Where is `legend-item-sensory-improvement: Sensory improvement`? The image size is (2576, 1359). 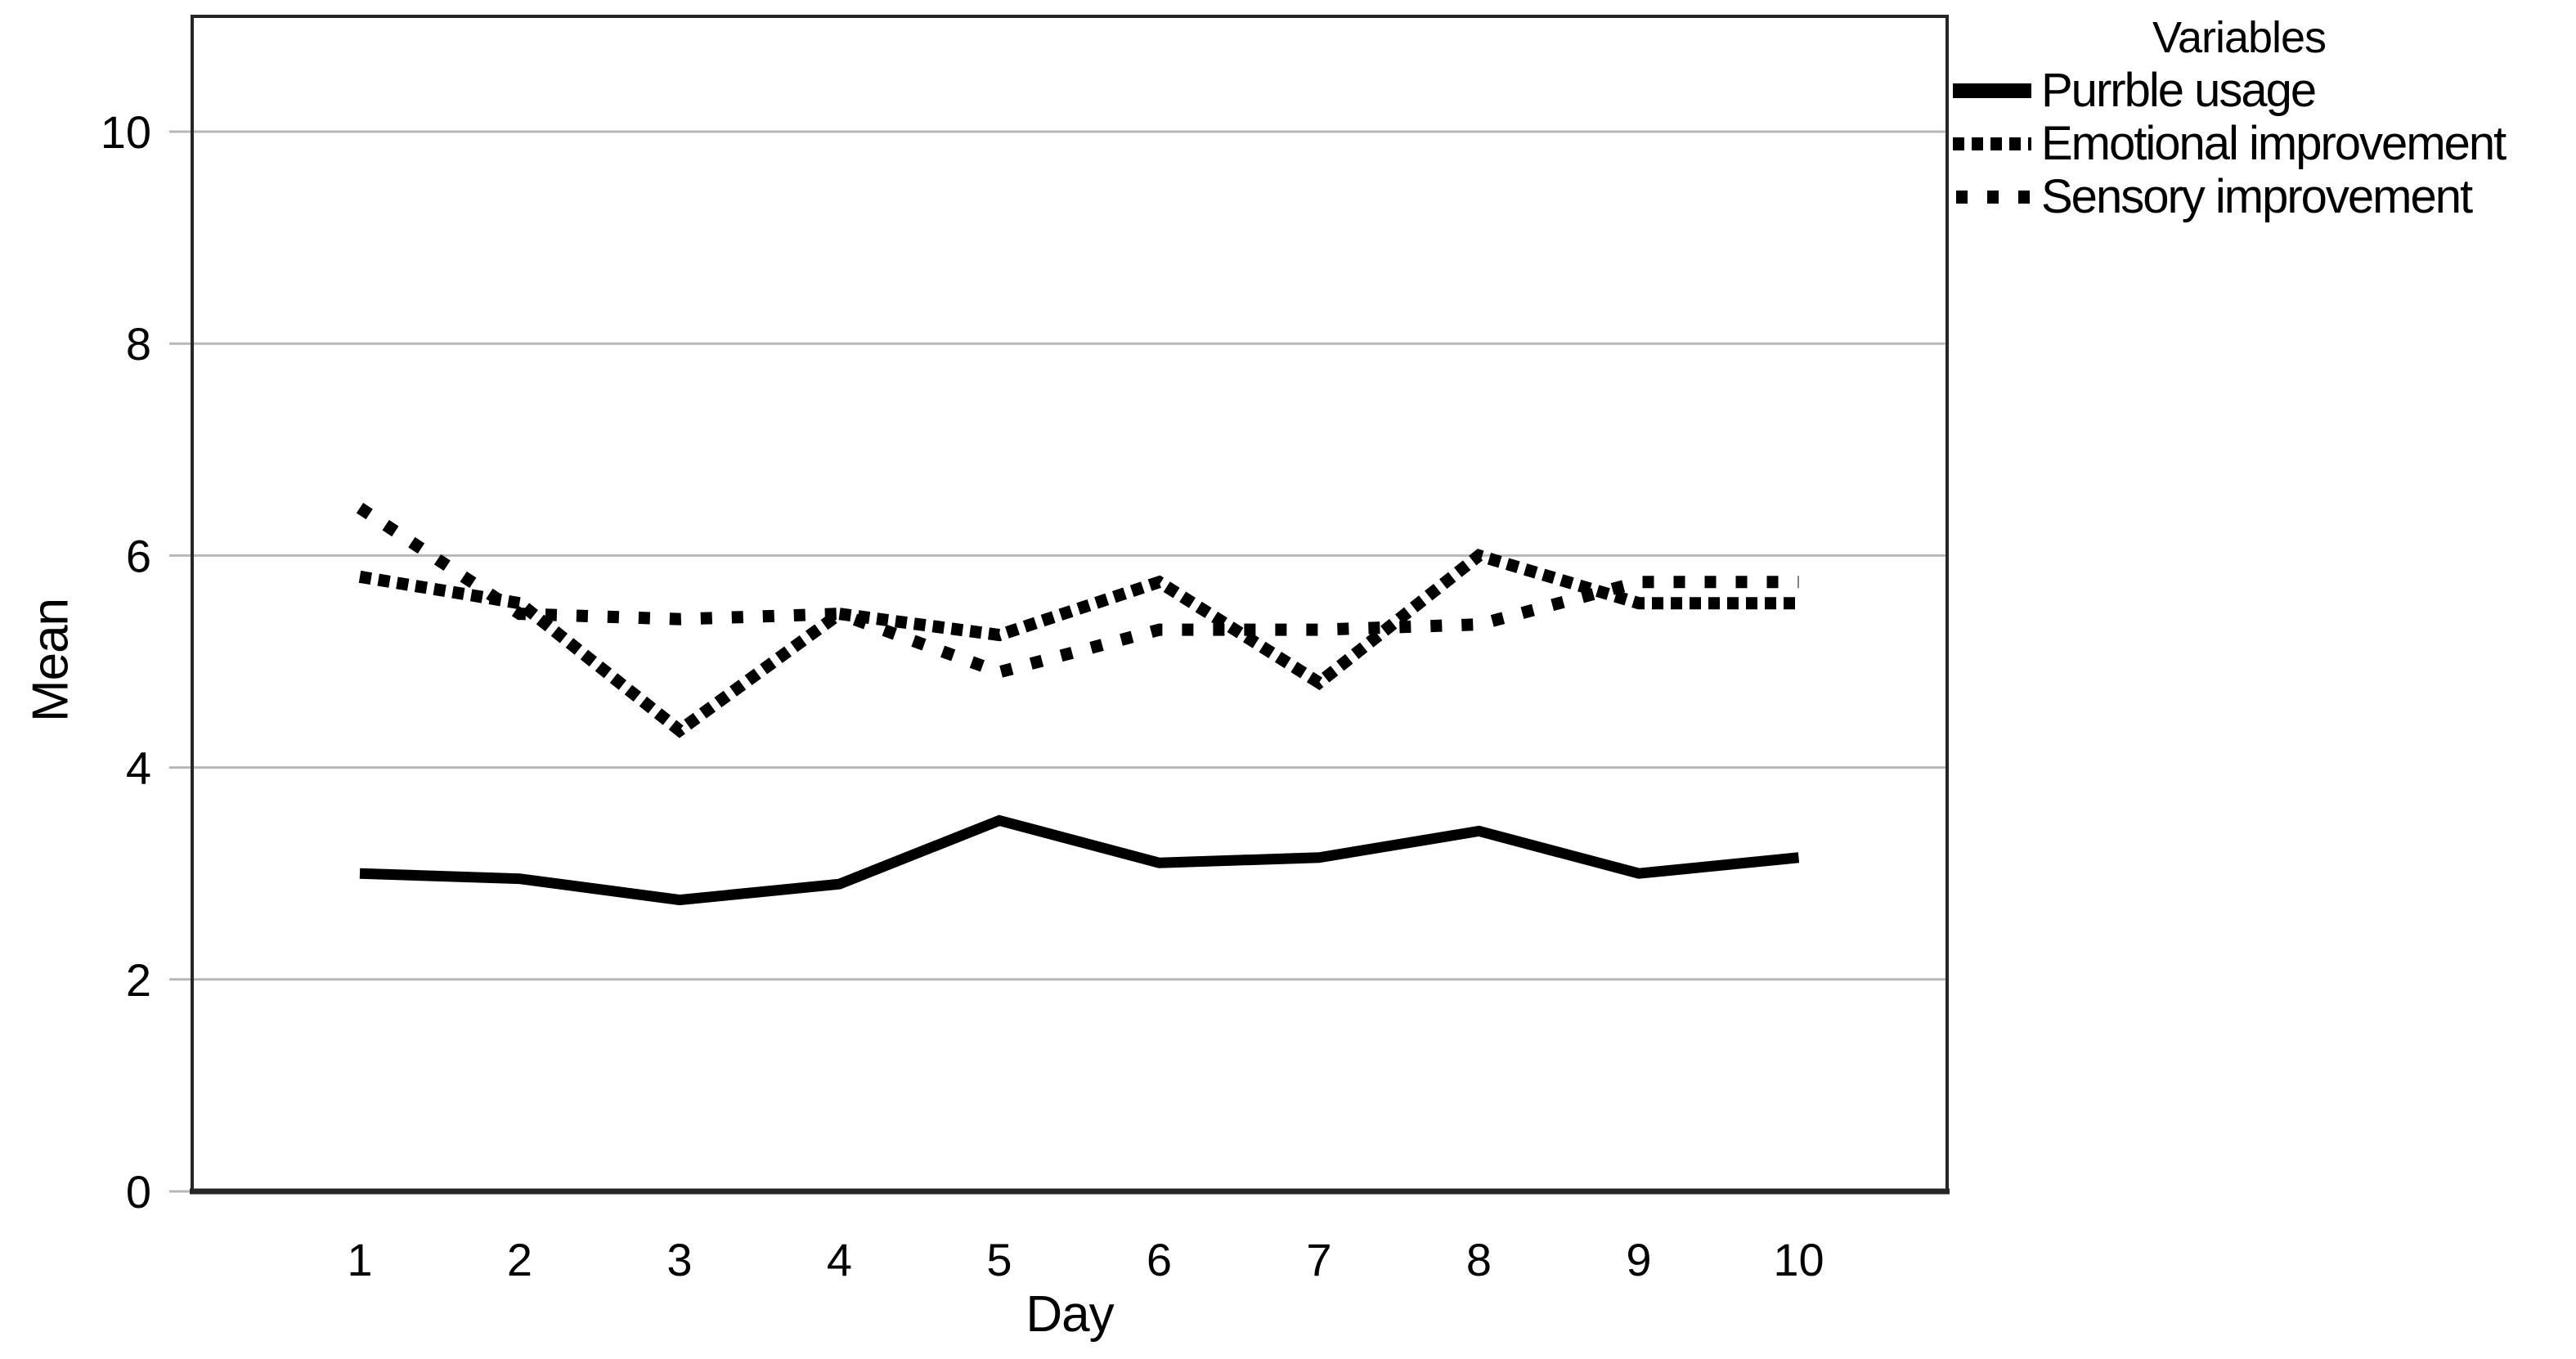
legend-item-sensory-improvement: Sensory improvement is located at coordinates (2264, 196).